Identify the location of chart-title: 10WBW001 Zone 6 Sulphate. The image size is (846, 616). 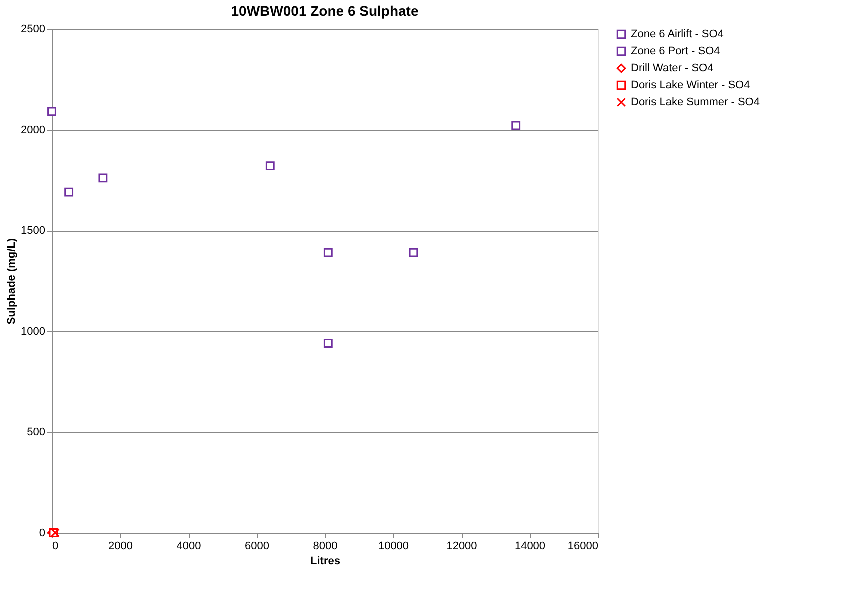
(325, 11).